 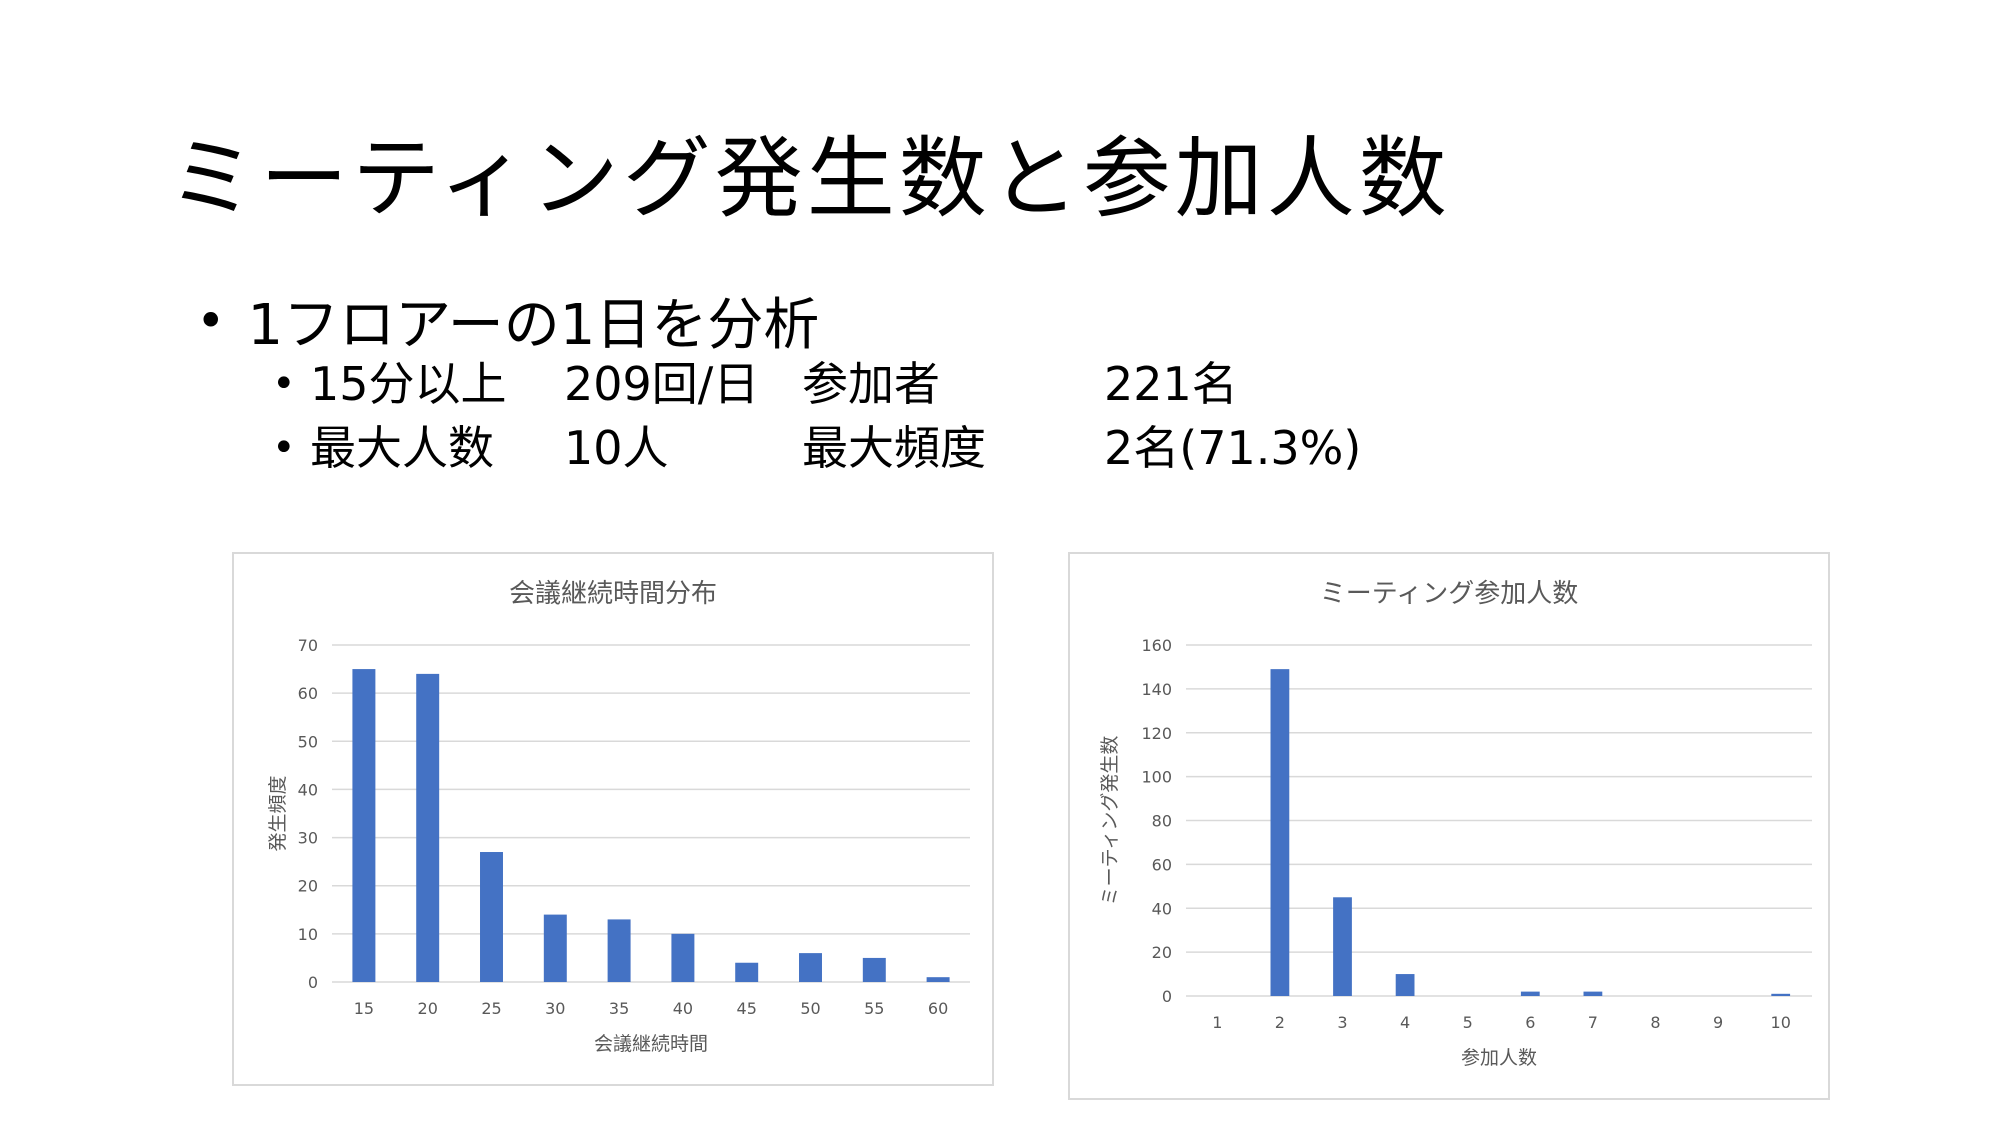 I want to click on x-tick-label: 3, so click(x=1342, y=1022).